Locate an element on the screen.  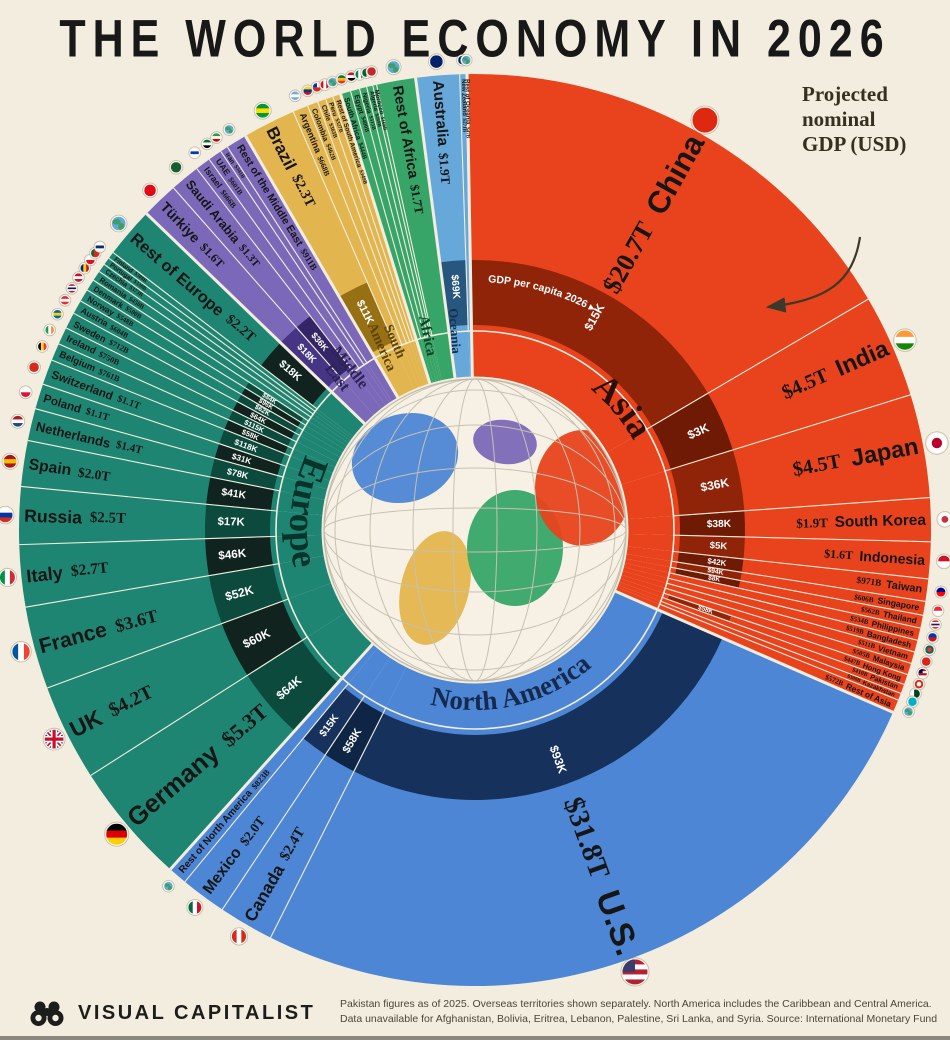
pc-chip-Switzerland is located at coordinates (252, 447).